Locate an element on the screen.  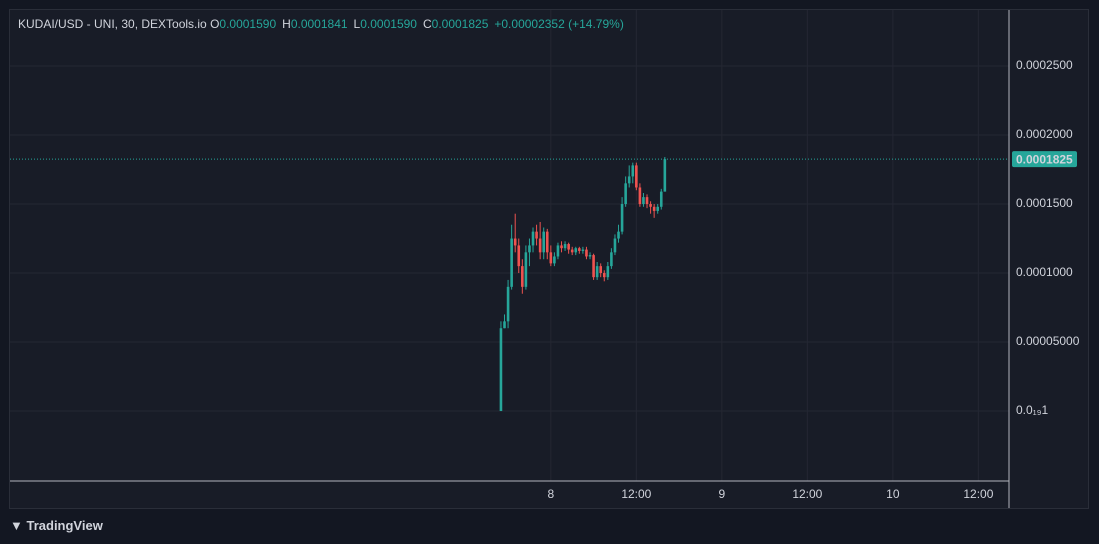
x-tick-label: 10 is located at coordinates (893, 494).